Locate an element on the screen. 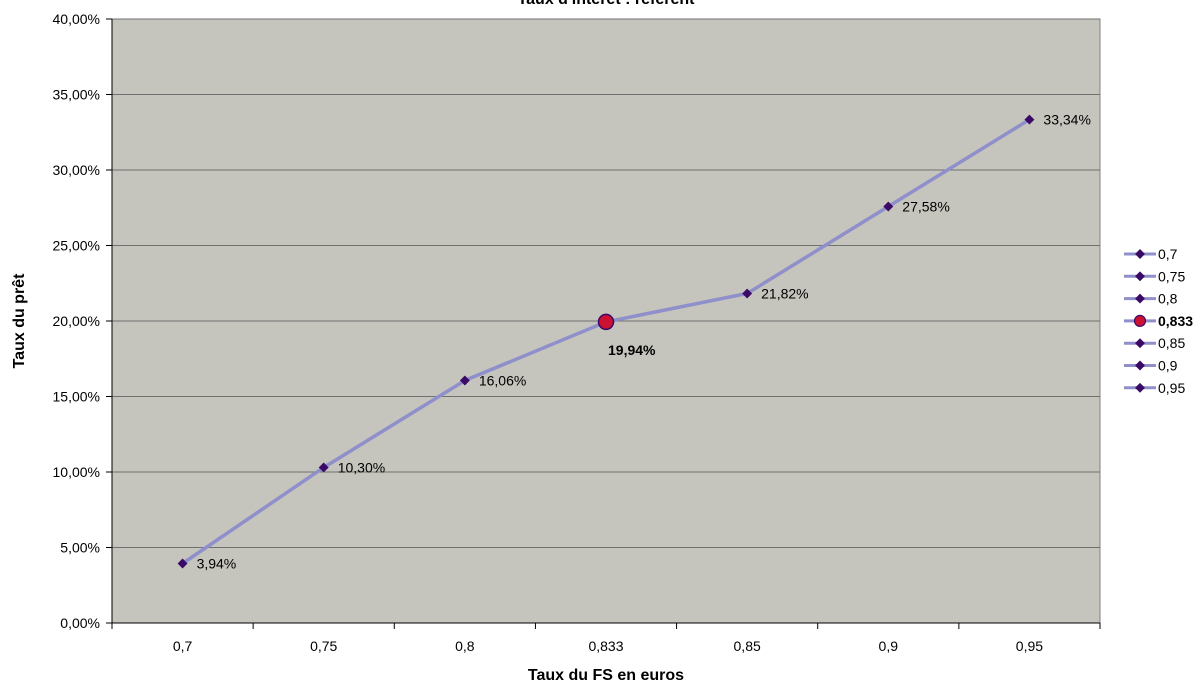  legend-label: 0,7 is located at coordinates (1168, 254).